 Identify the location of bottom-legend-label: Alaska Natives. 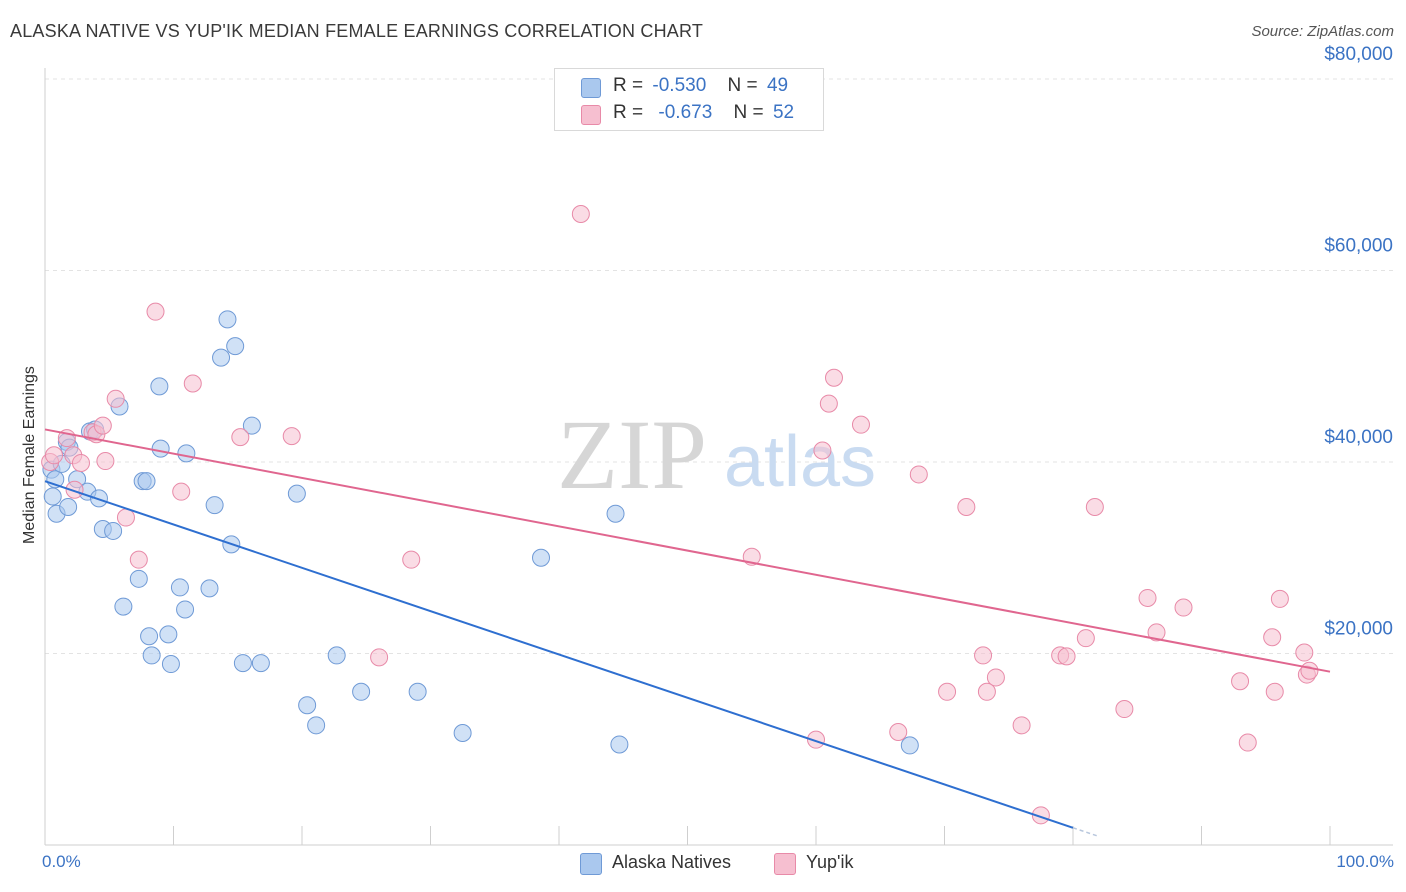
(672, 862).